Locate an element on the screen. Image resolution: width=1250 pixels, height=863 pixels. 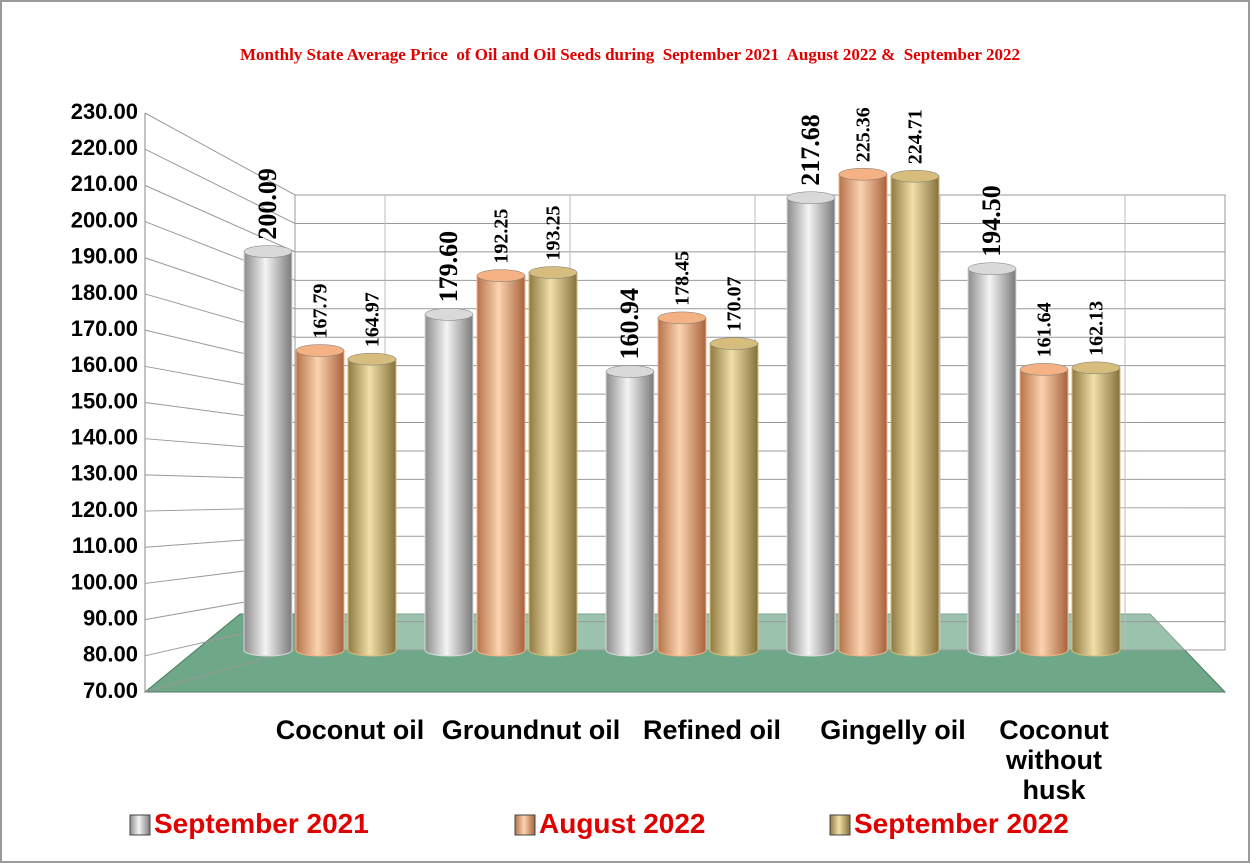
value-label: 178.45 is located at coordinates (683, 278).